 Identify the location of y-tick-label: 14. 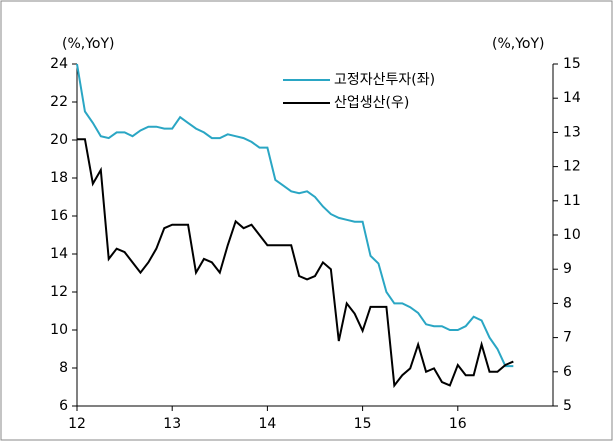
(59, 254).